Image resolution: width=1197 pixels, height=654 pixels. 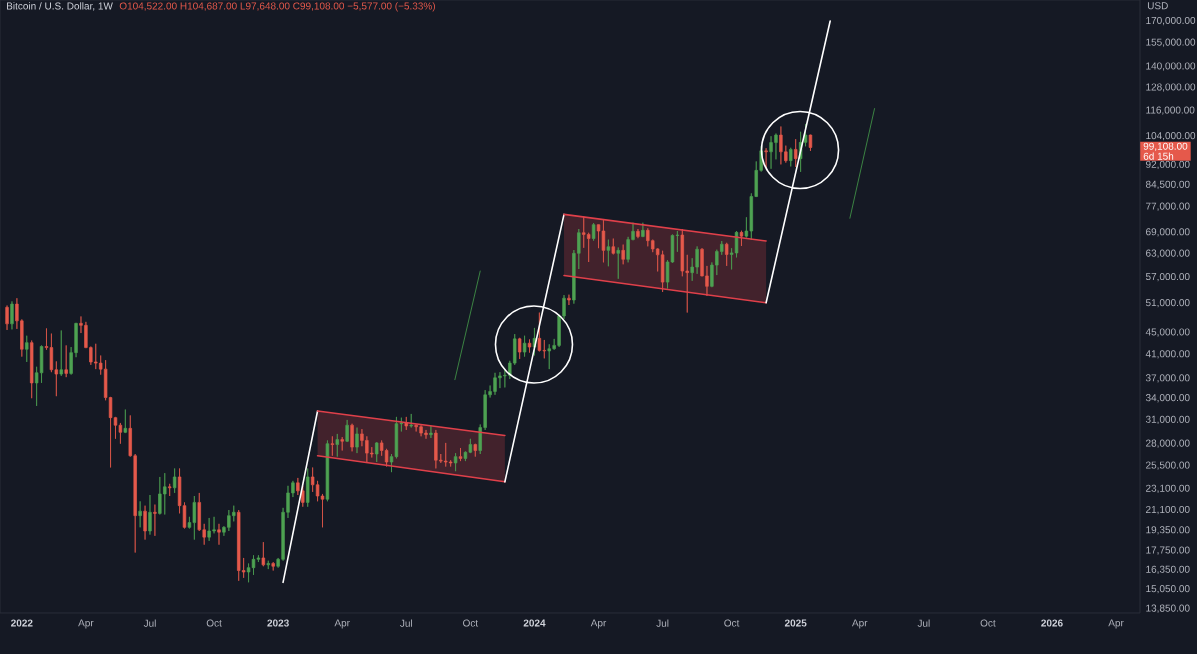 What do you see at coordinates (1168, 510) in the screenshot?
I see `y-tick-label: 21,100.00` at bounding box center [1168, 510].